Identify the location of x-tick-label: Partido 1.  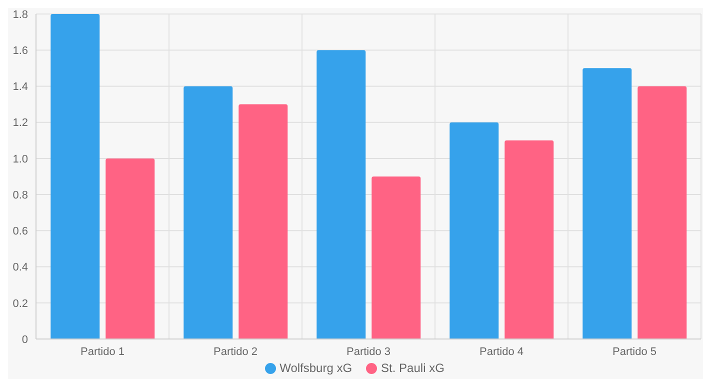
(102, 352).